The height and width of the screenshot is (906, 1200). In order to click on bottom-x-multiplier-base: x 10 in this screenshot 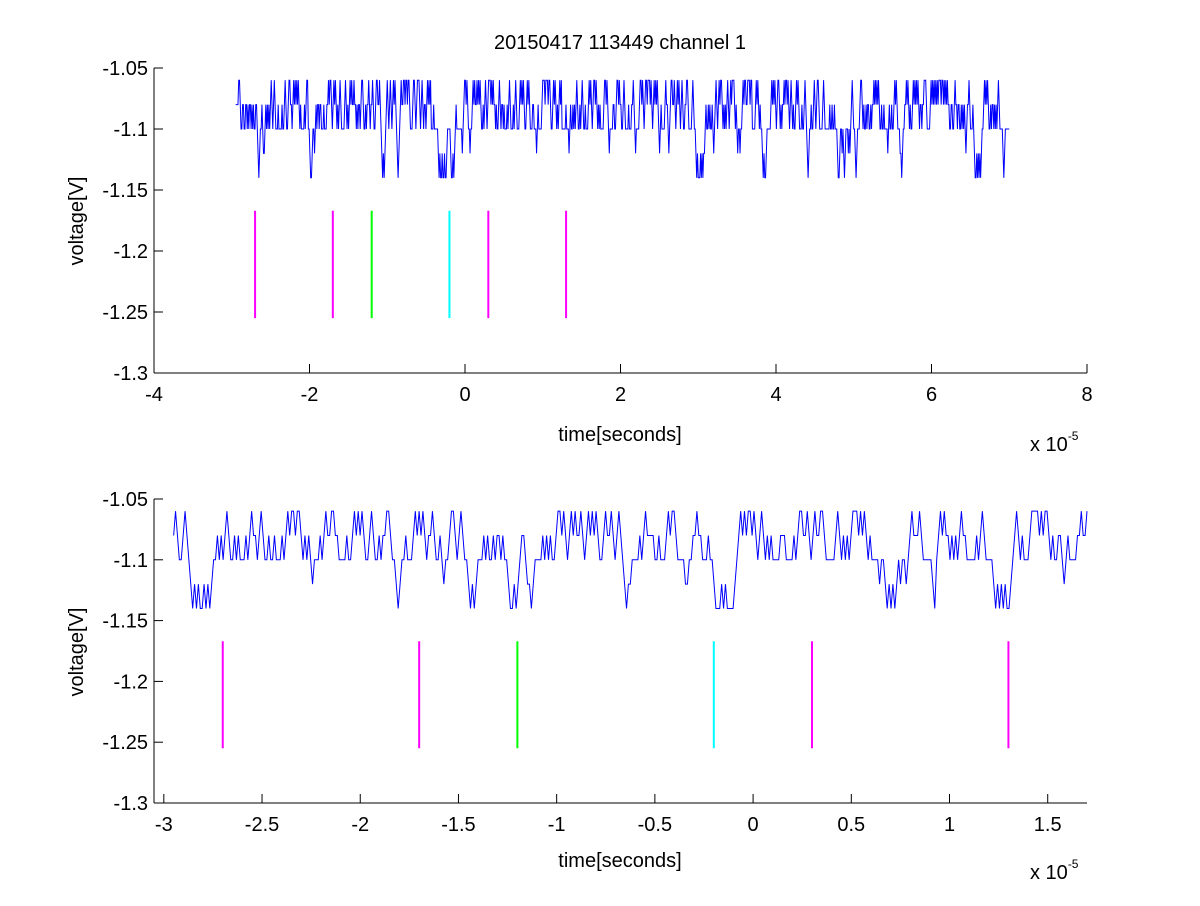, I will do `click(1049, 873)`.